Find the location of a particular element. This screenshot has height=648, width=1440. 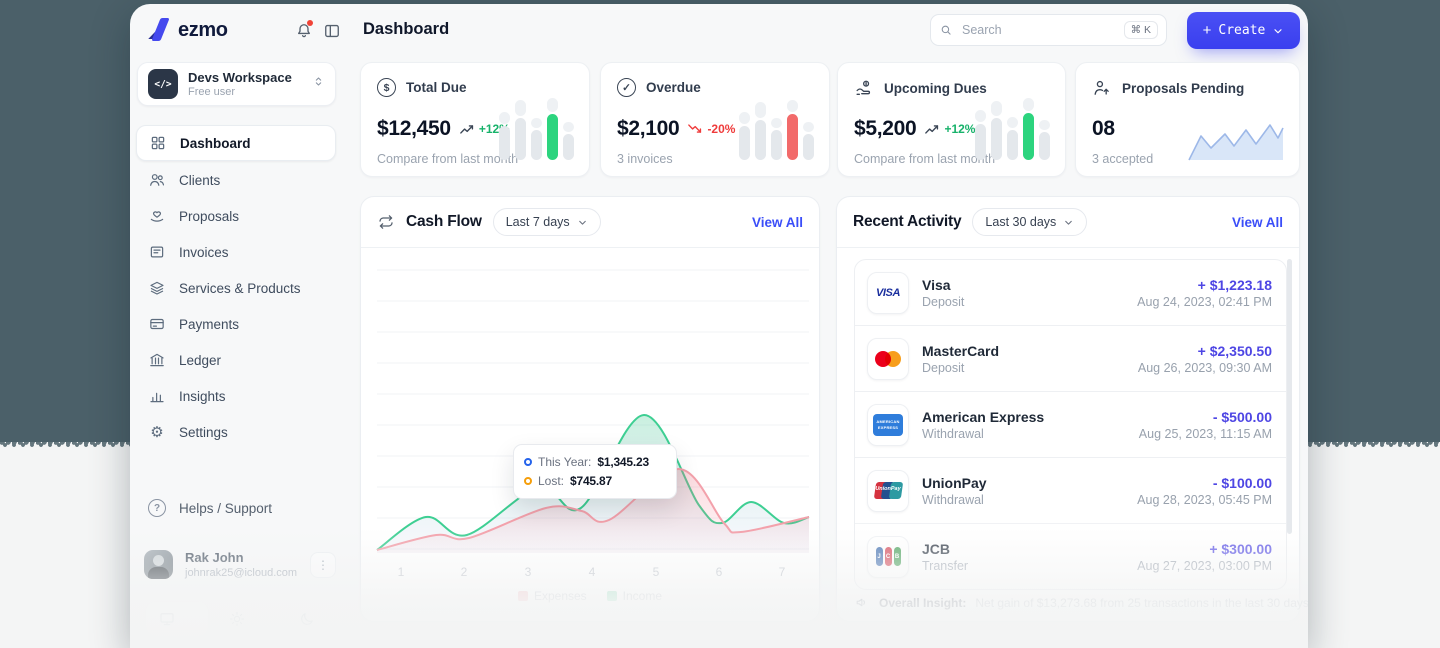

user-name: Rak John is located at coordinates (214, 558).